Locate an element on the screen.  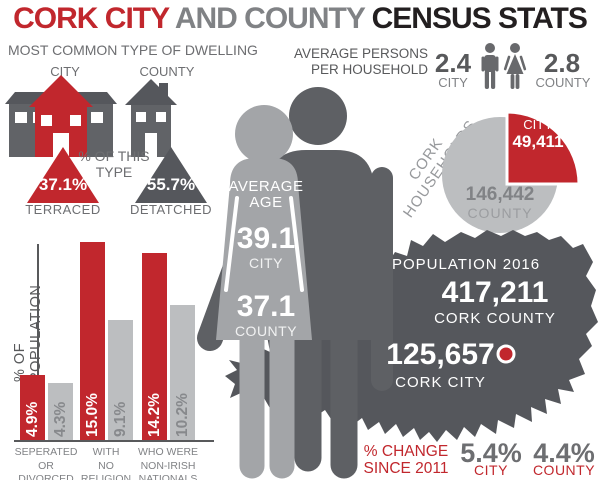
population-county-label: CORK COUNTY is located at coordinates (495, 318).